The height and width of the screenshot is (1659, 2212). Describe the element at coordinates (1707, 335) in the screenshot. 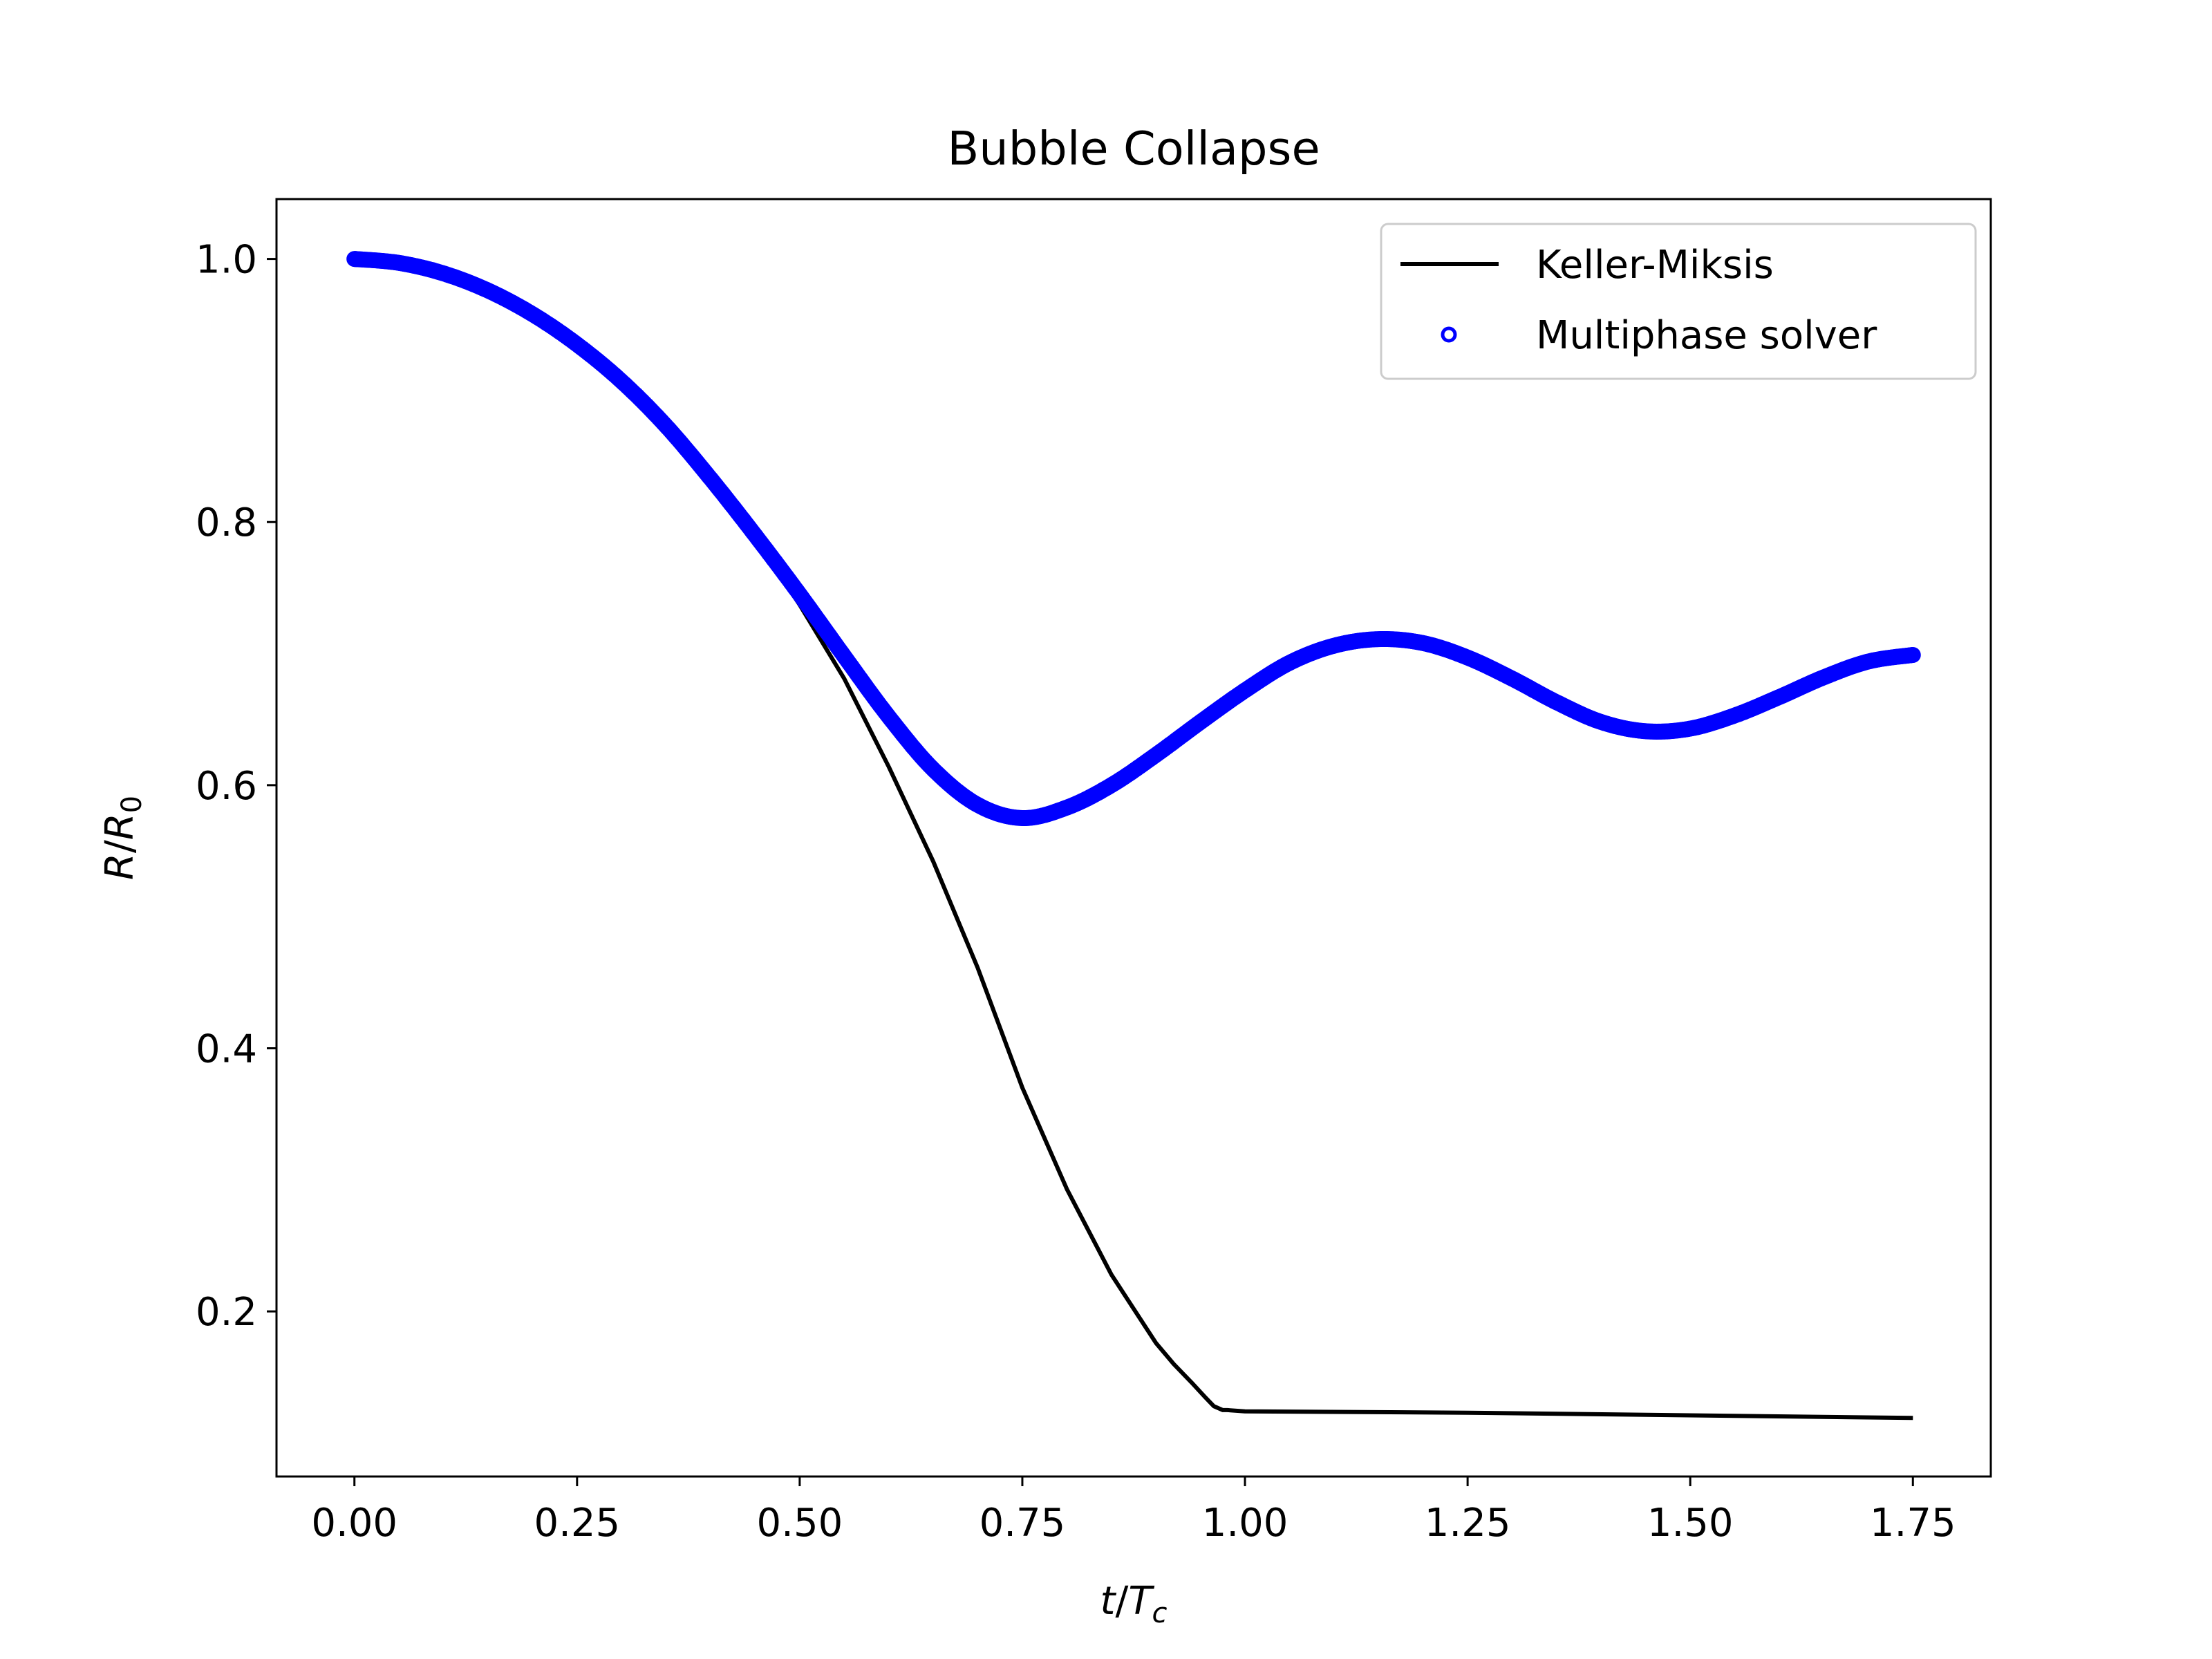

I see `legend-label-multiphase-solver: Multiphase solver` at that location.